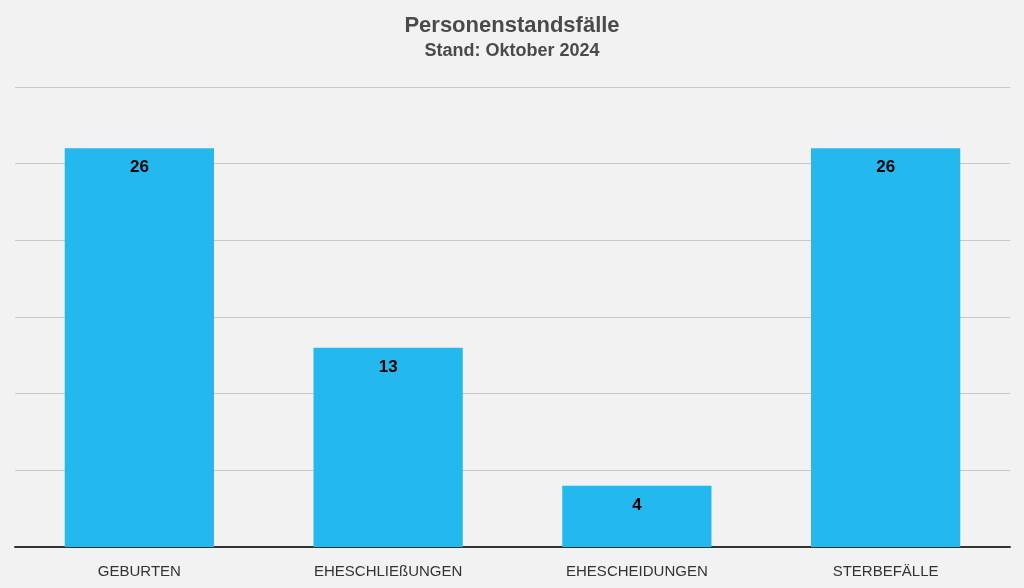  I want to click on chart-title: Personenstandsfälle, so click(512, 24).